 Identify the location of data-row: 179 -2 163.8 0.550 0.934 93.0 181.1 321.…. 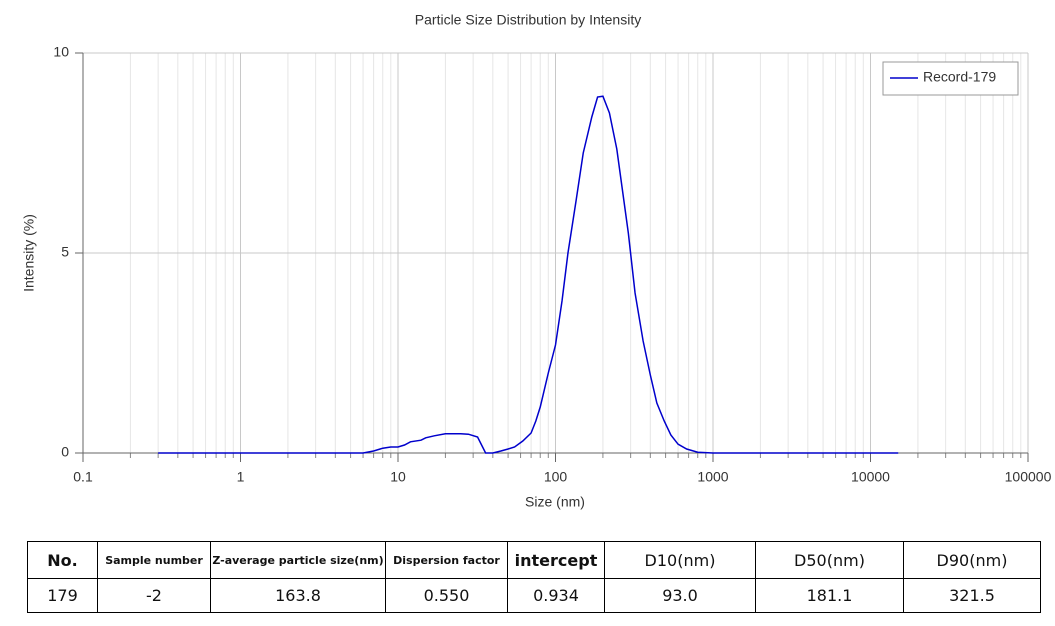
(534, 595).